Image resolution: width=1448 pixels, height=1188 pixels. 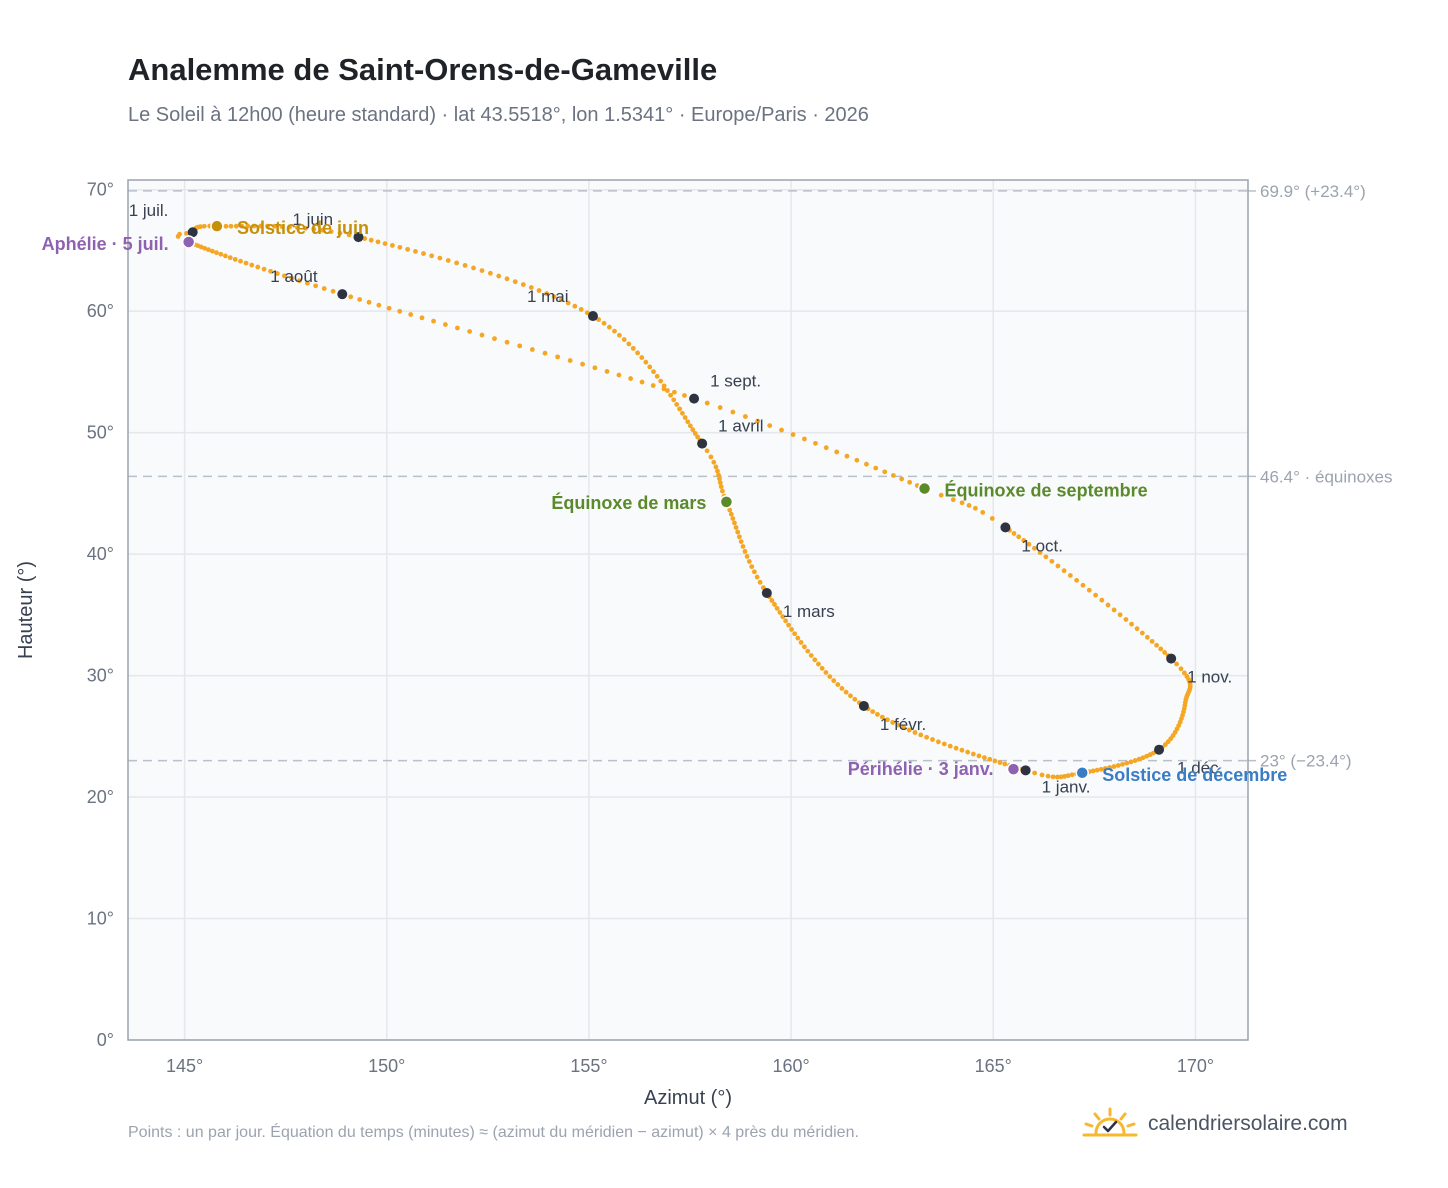 I want to click on reference-label: 69.9° (+23.4°), so click(x=1313, y=191).